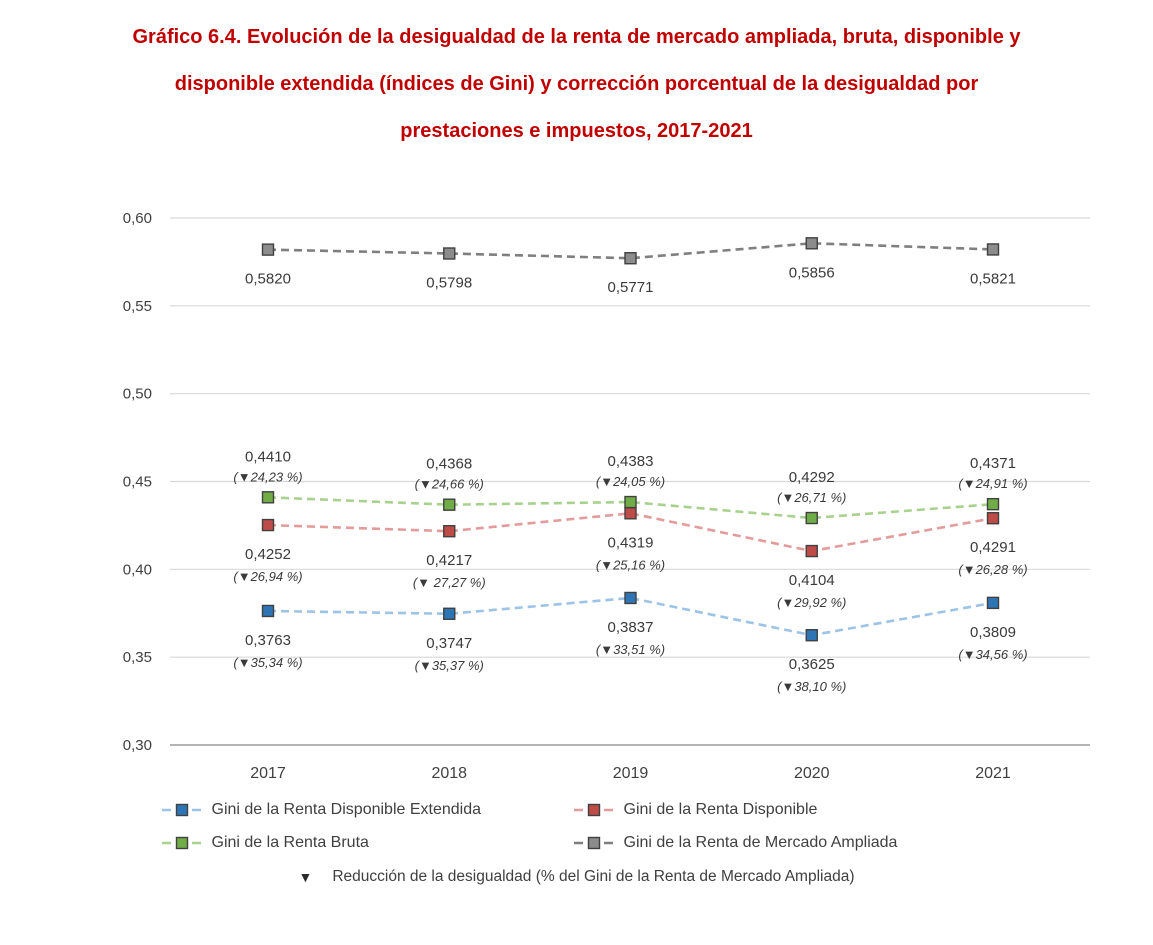  I want to click on chart-title-line3: prestaciones e impuestos, 2017-2021, so click(576, 131).